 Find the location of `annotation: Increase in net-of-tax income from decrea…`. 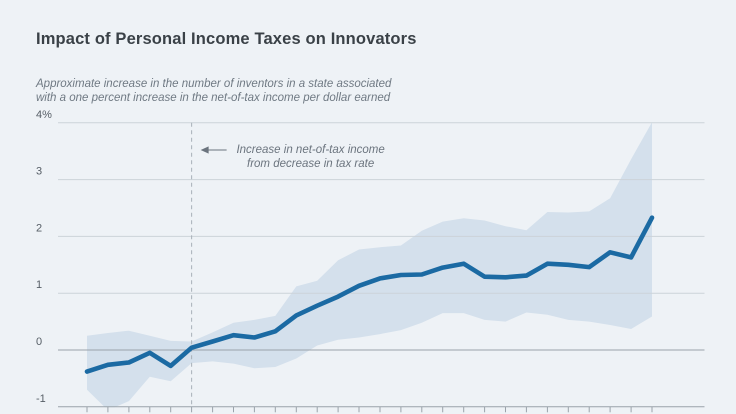

annotation: Increase in net-of-tax income from decrea… is located at coordinates (292, 157).